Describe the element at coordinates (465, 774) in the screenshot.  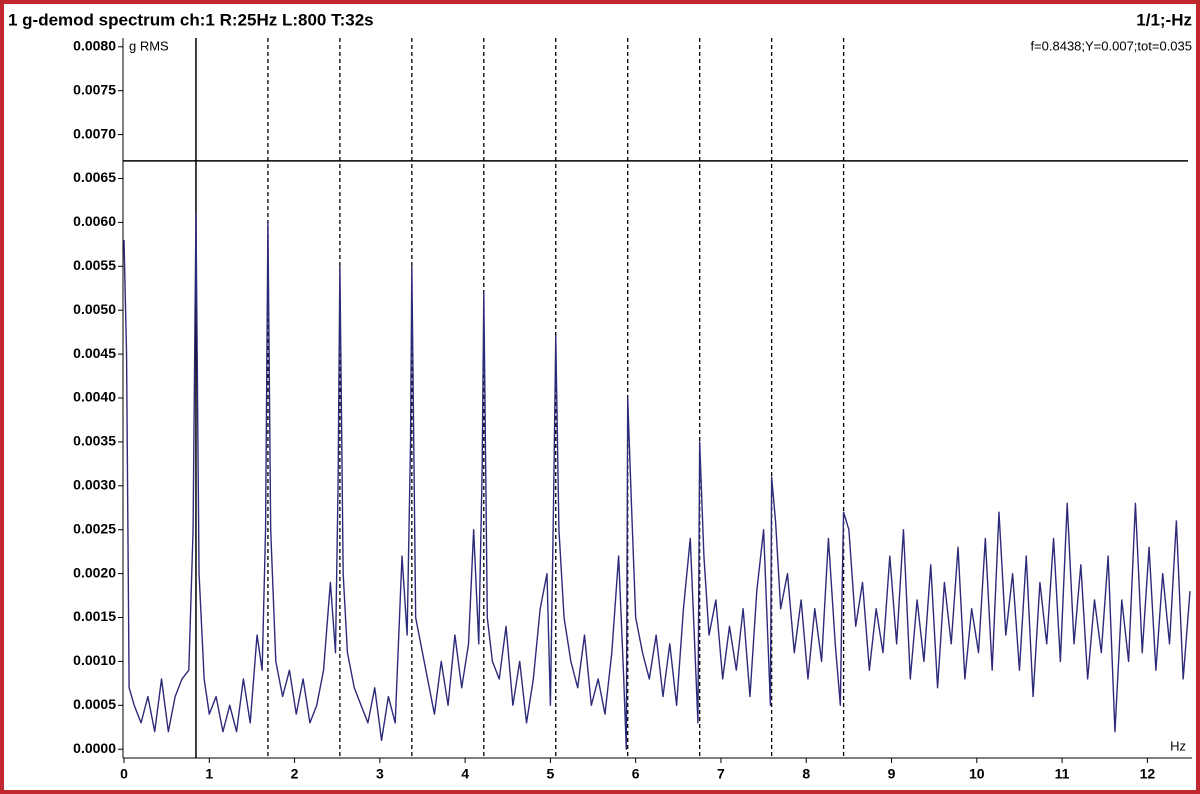
I see `x-tick-label: 4` at that location.